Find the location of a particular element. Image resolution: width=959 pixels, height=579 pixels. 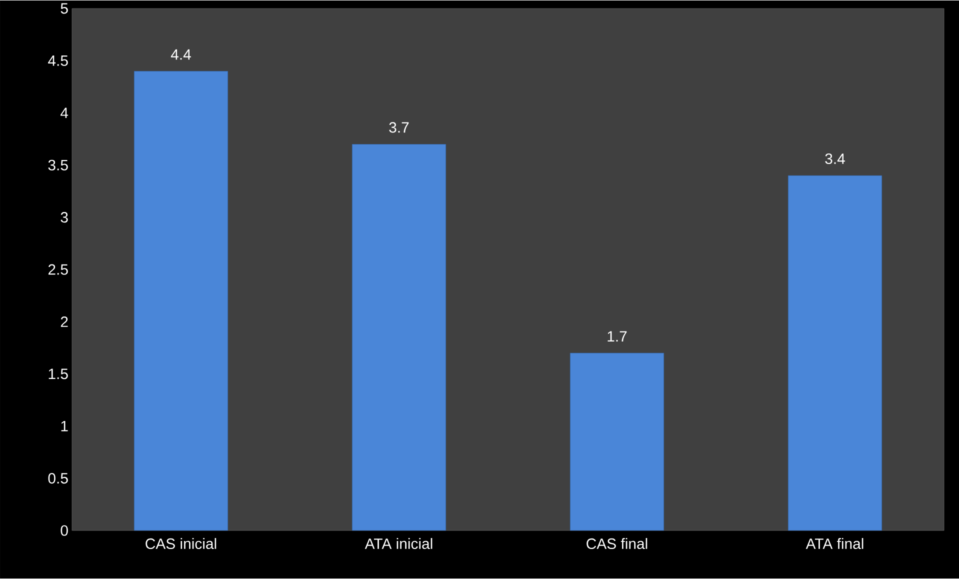

y-tick-label: 0.5 is located at coordinates (58, 478).